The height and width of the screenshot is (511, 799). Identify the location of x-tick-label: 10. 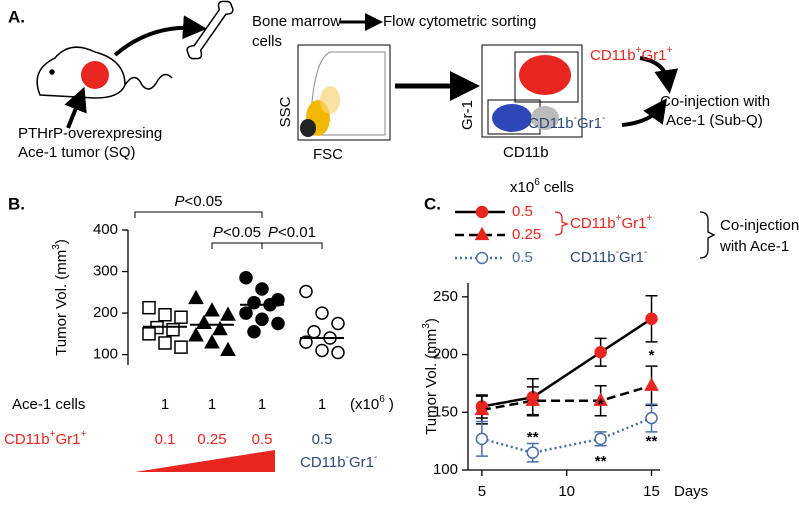
(566, 491).